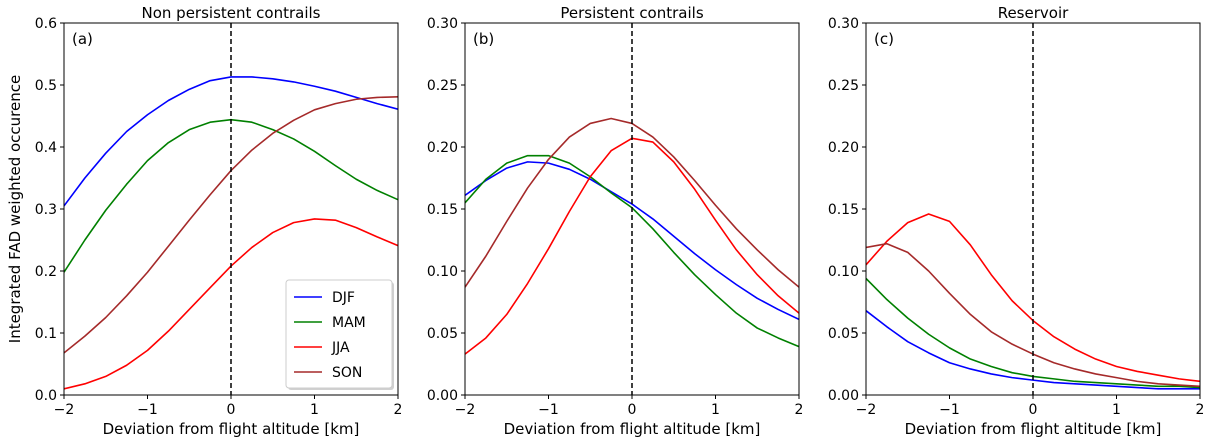  Describe the element at coordinates (46, 210) in the screenshot. I see `y-tick-label: 0.3` at that location.